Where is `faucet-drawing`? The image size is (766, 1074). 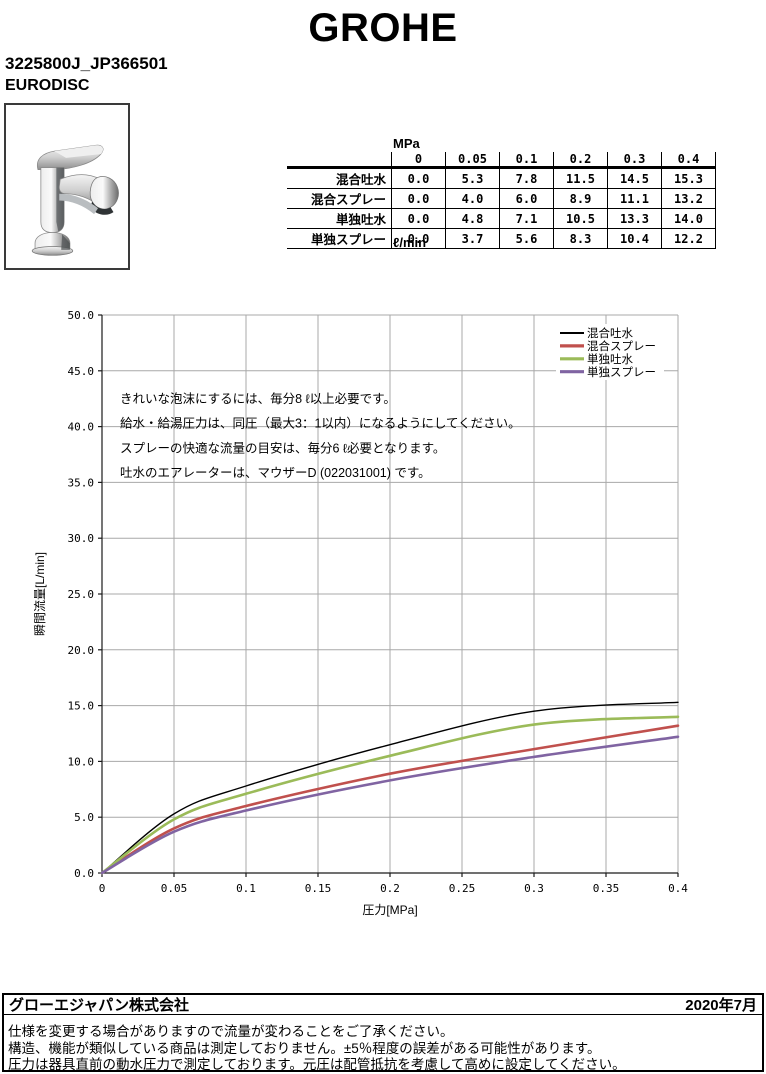 faucet-drawing is located at coordinates (75, 200).